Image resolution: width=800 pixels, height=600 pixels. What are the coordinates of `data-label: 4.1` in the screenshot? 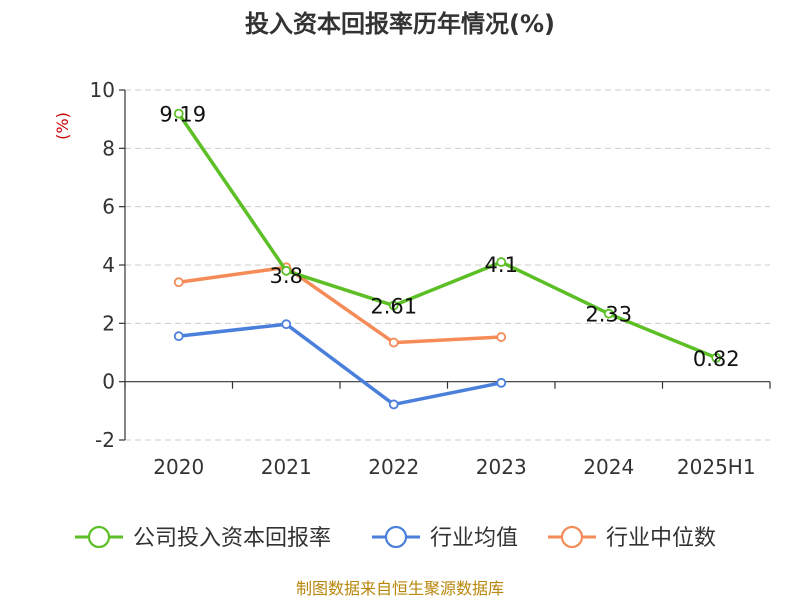 It's located at (501, 265).